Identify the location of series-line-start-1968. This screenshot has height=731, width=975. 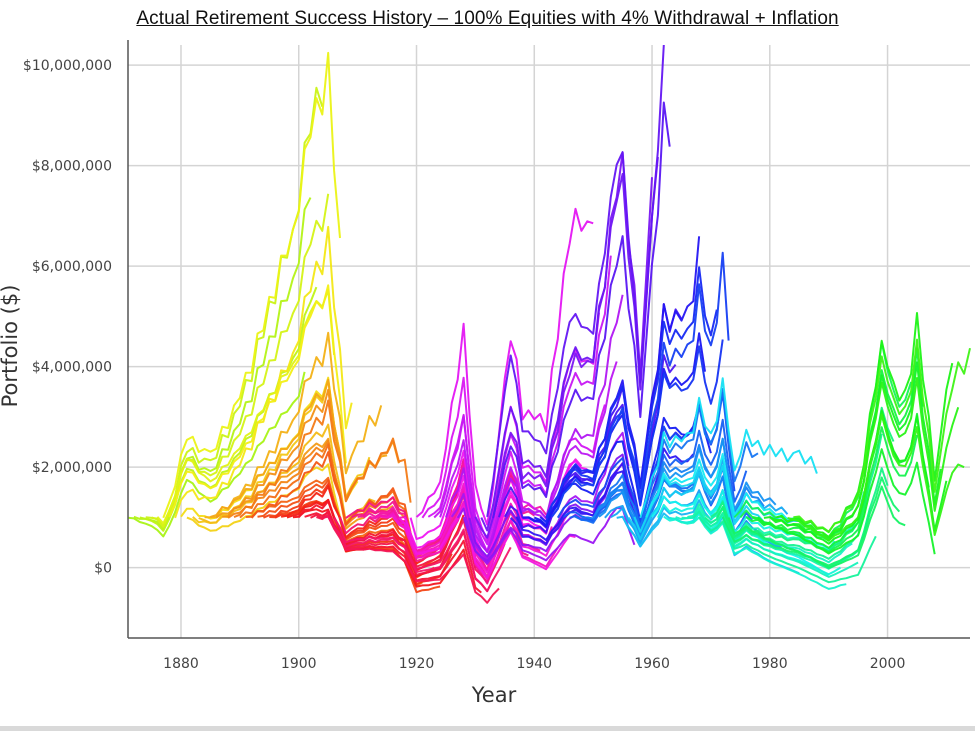
(787, 550).